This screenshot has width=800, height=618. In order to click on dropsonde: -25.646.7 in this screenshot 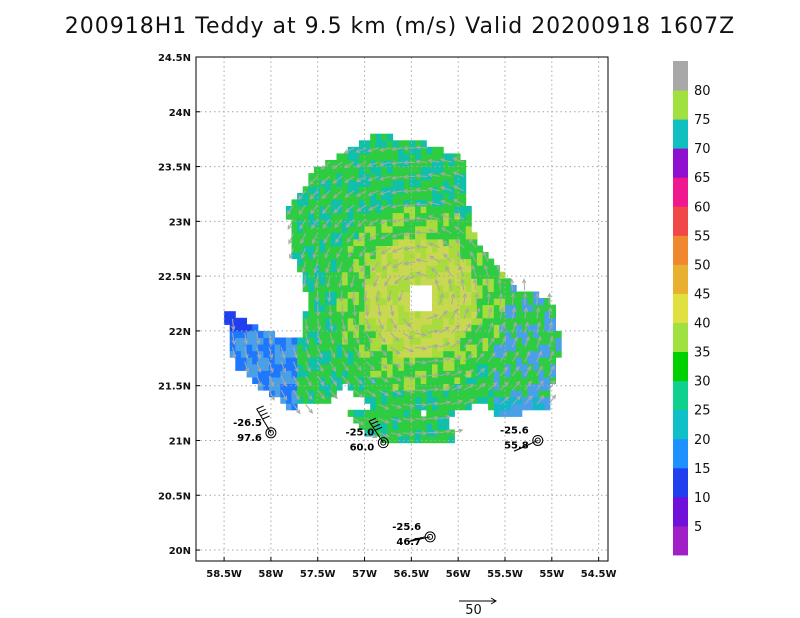, I will do `click(414, 535)`.